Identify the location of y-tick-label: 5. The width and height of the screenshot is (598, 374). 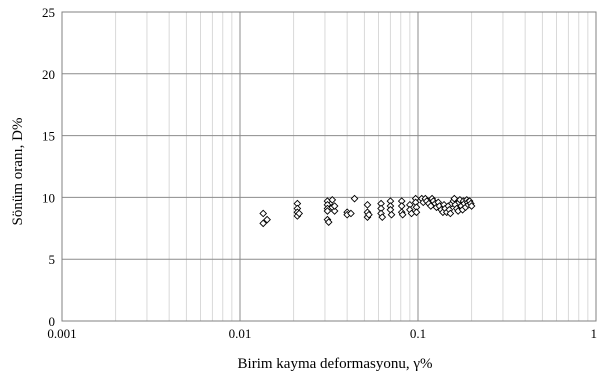
(52, 259).